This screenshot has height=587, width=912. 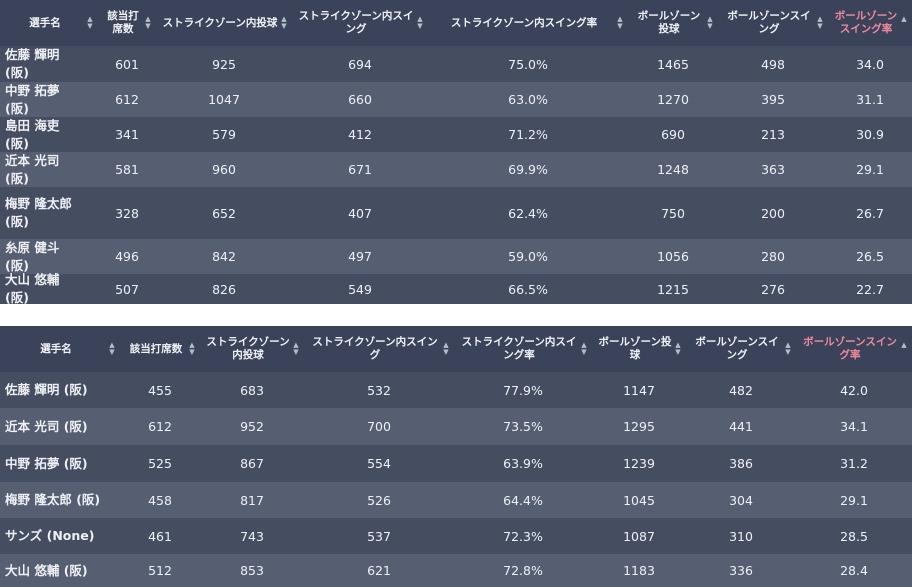 What do you see at coordinates (523, 570) in the screenshot?
I see `cell-value: 72.8%` at bounding box center [523, 570].